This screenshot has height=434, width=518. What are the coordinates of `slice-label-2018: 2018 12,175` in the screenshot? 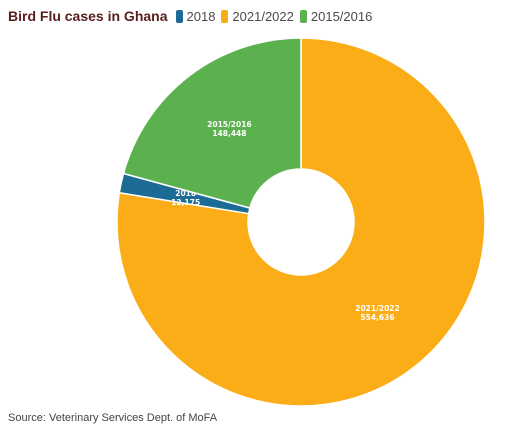 It's located at (185, 198).